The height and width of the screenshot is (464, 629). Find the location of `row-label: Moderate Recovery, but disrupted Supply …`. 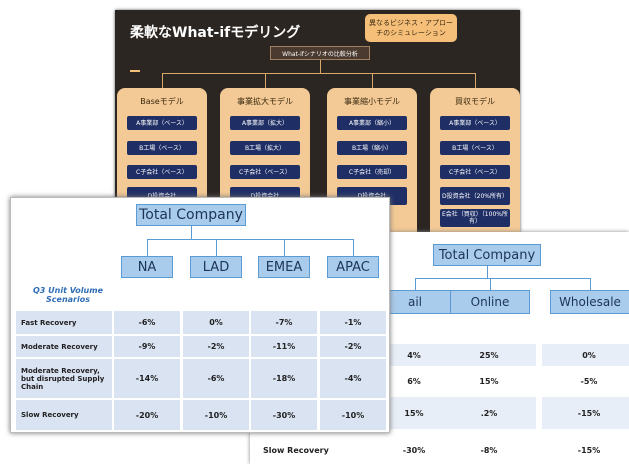

row-label: Moderate Recovery, but disrupted Supply … is located at coordinates (64, 378).